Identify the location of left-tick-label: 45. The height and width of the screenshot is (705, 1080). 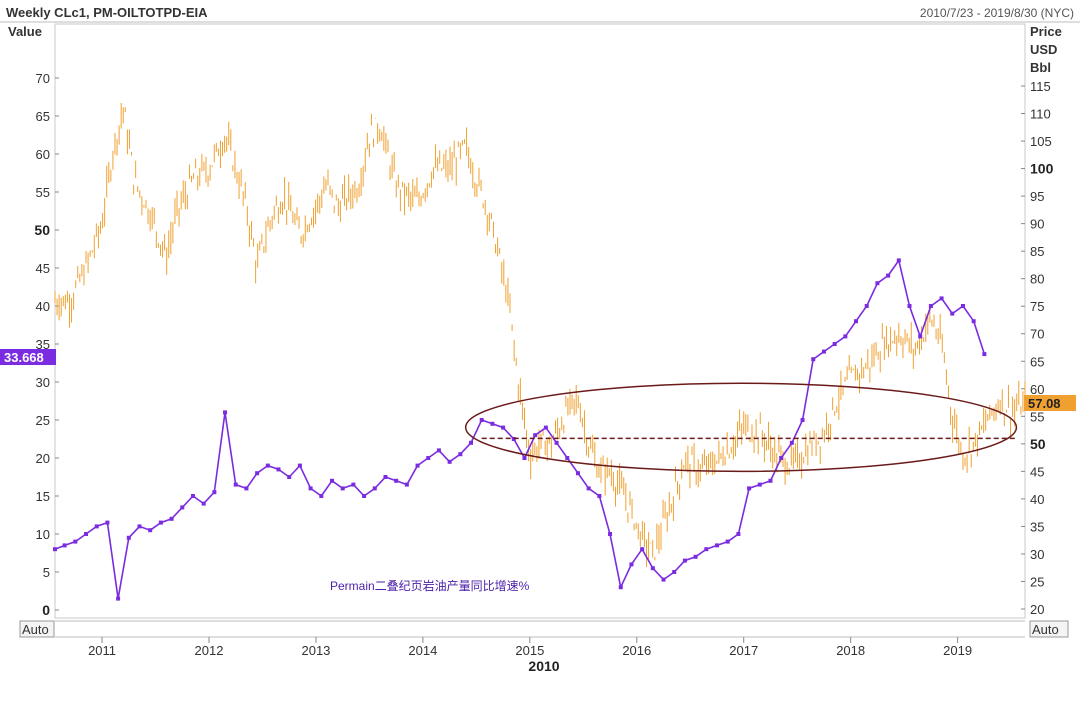
(43, 268).